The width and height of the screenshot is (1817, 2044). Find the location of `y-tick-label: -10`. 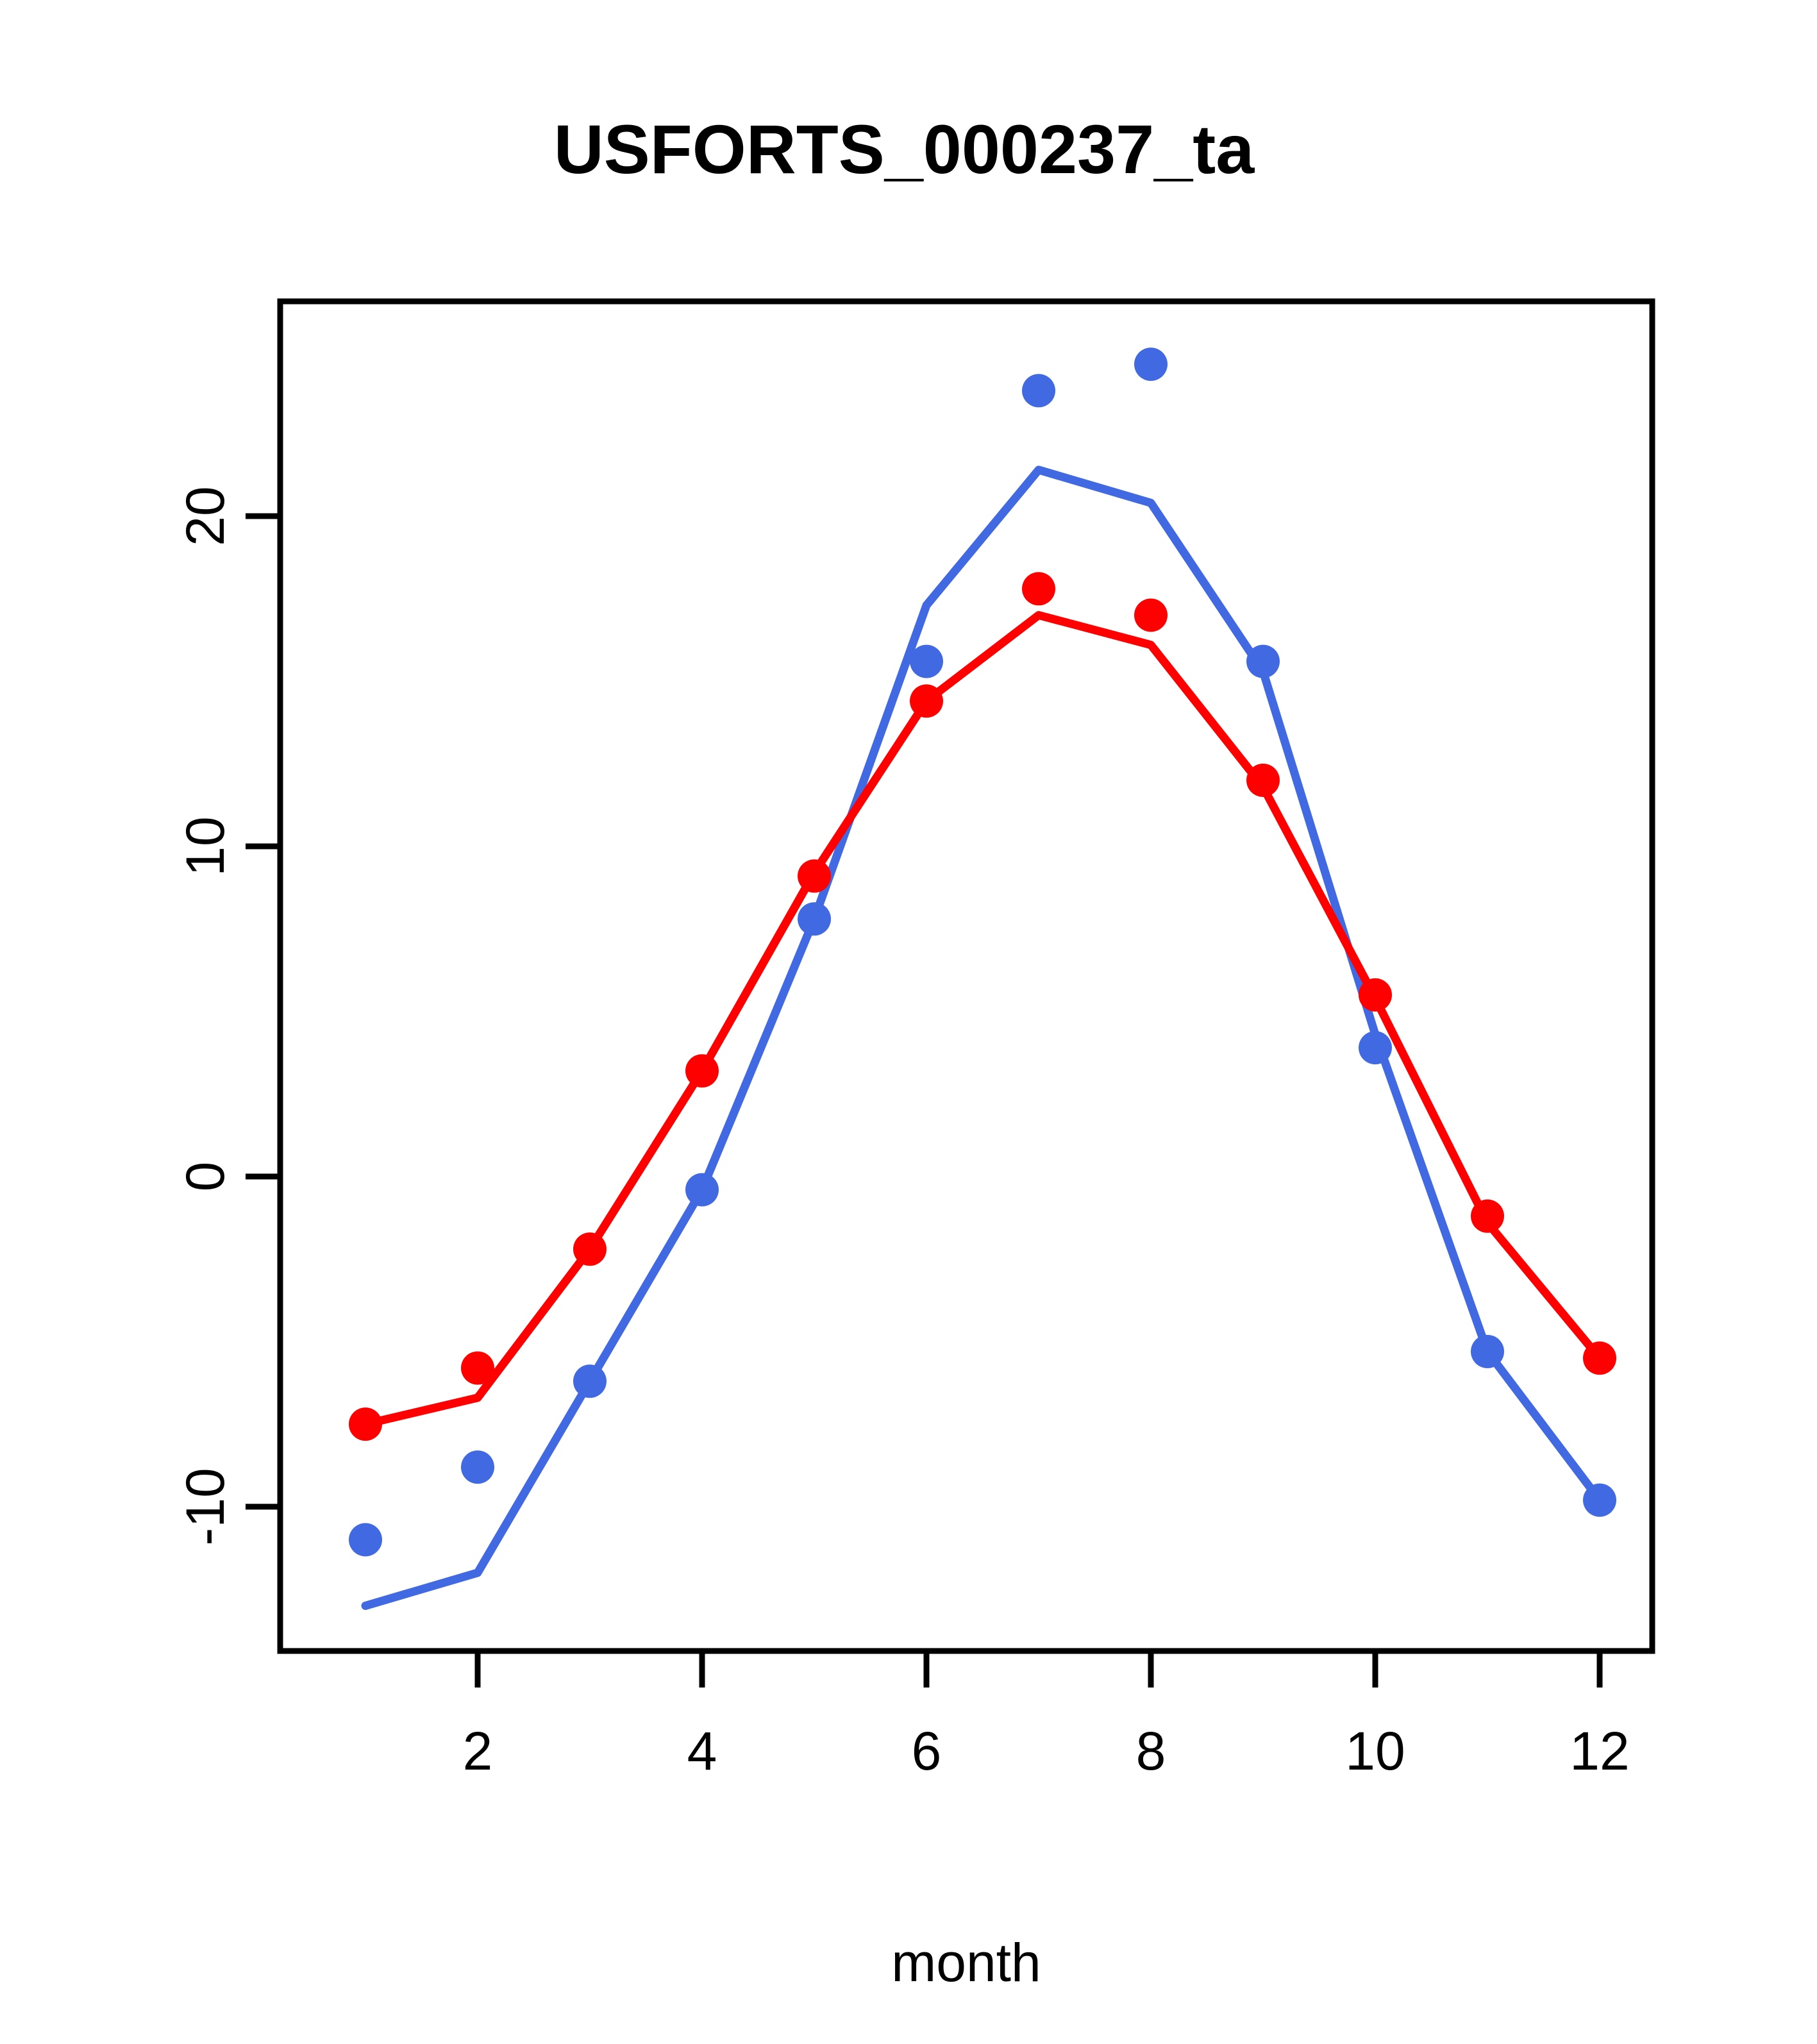

y-tick-label: -10 is located at coordinates (205, 1507).